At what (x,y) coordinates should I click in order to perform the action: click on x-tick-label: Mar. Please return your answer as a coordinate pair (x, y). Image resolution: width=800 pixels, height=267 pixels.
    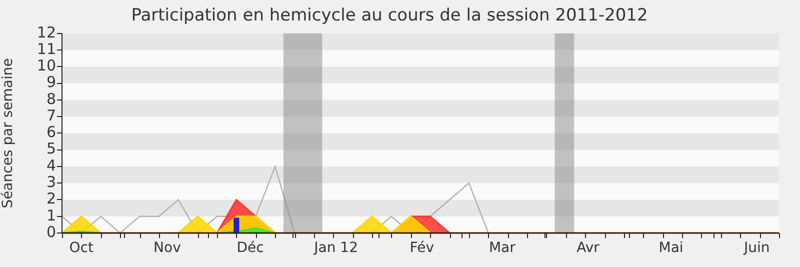
    Looking at the image, I should click on (502, 248).